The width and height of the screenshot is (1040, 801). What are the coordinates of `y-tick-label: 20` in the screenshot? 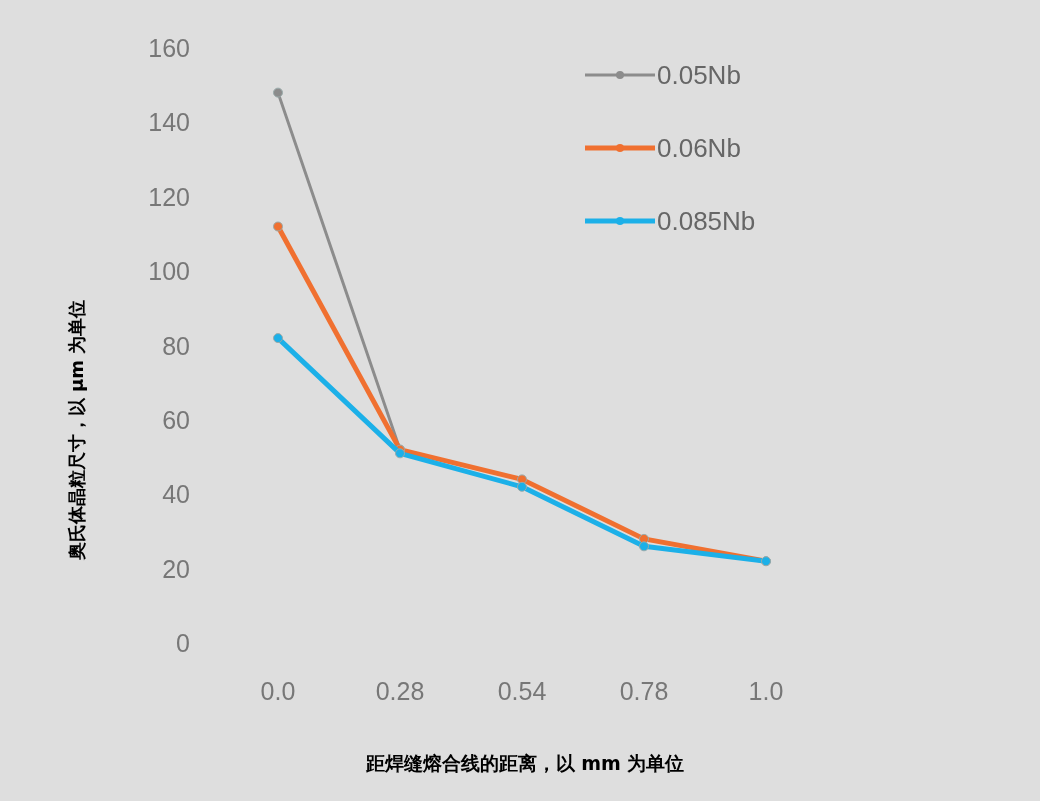 It's located at (176, 568).